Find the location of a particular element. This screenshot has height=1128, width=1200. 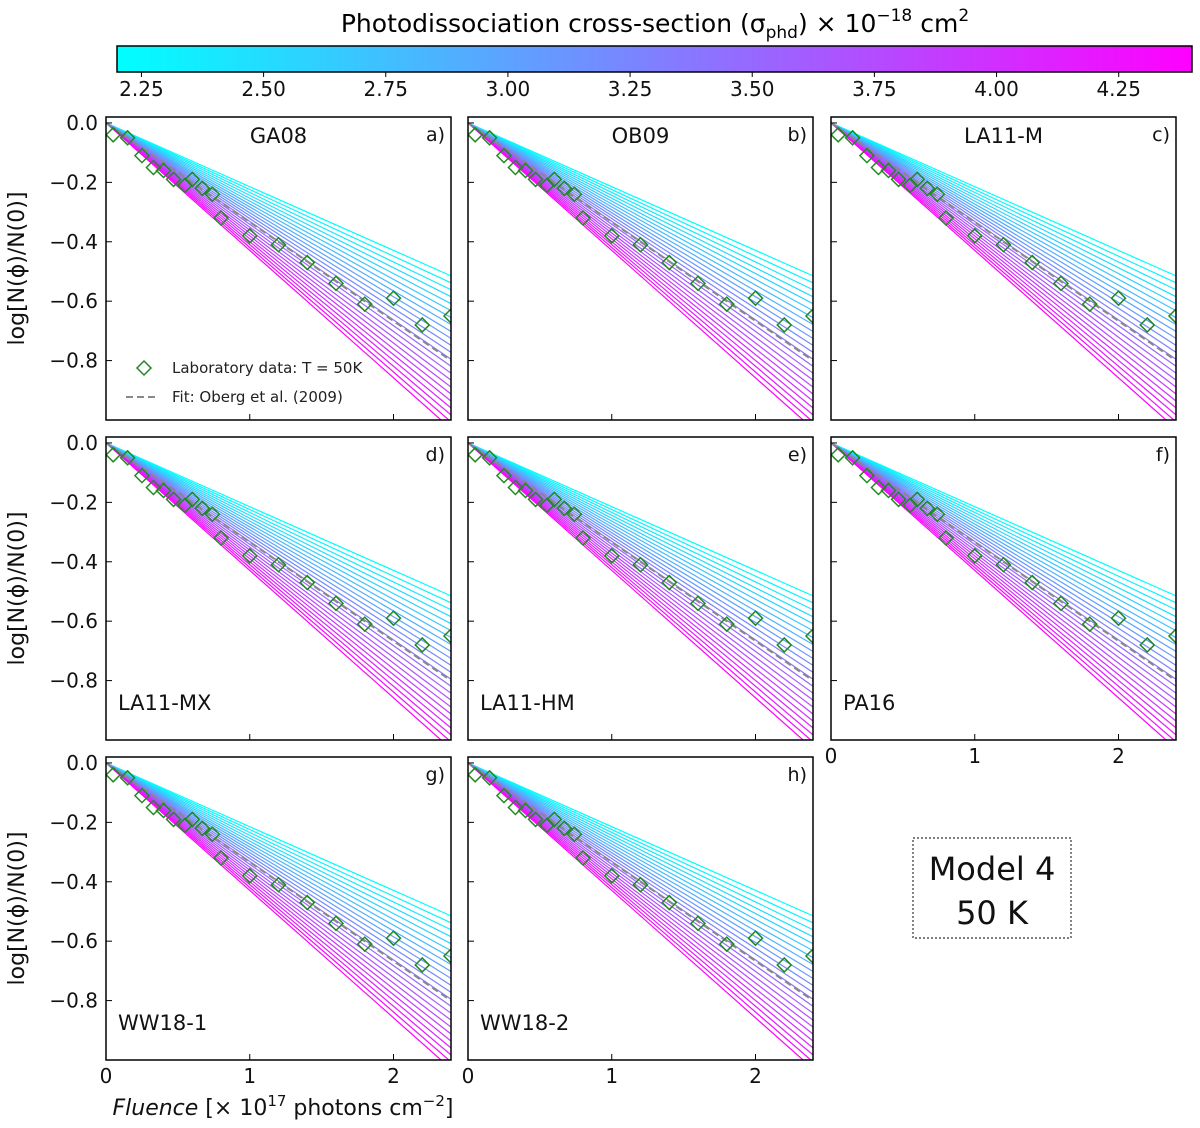

colorbar-tick-label: 3.75 is located at coordinates (874, 89).